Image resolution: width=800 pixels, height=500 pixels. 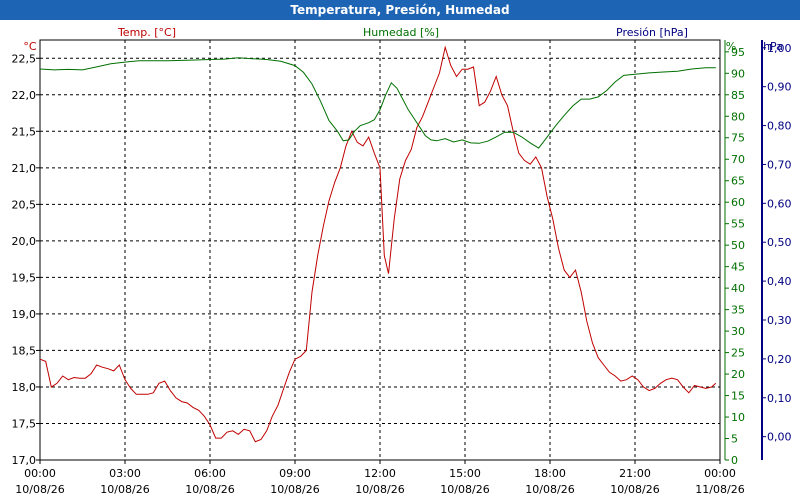 What do you see at coordinates (738, 267) in the screenshot?
I see `humidity-tick-label: 45` at bounding box center [738, 267].